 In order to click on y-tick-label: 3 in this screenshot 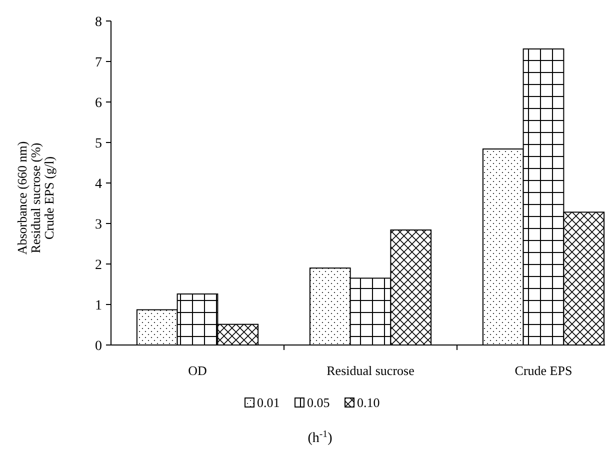, I will do `click(98, 224)`.